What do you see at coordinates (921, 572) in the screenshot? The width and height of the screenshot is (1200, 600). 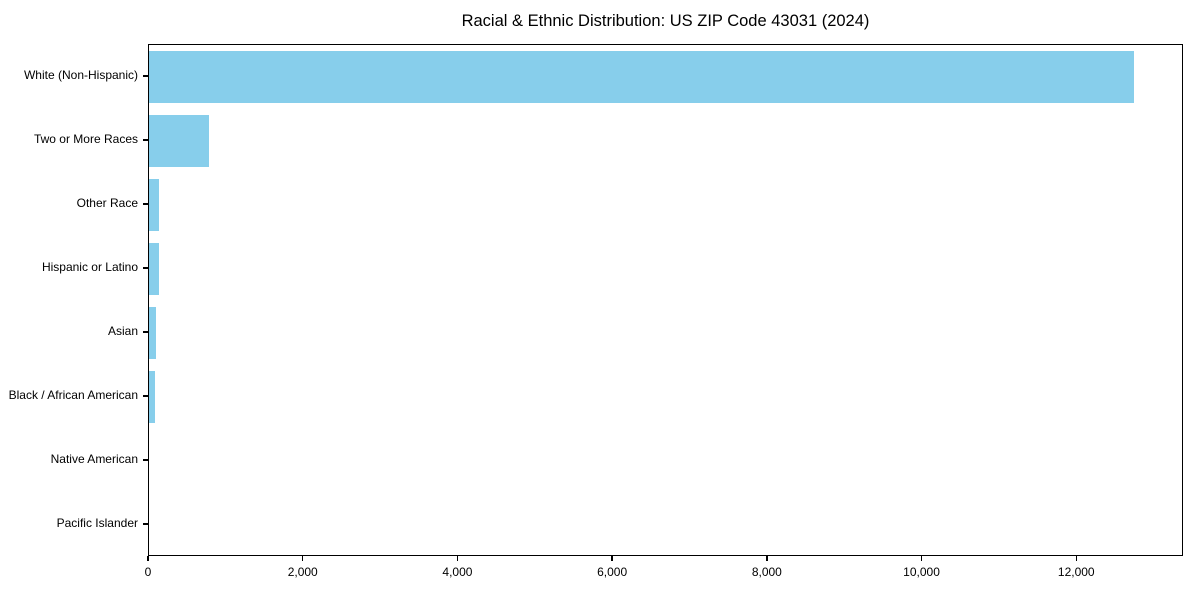 I see `x-tick-label: 10,000` at bounding box center [921, 572].